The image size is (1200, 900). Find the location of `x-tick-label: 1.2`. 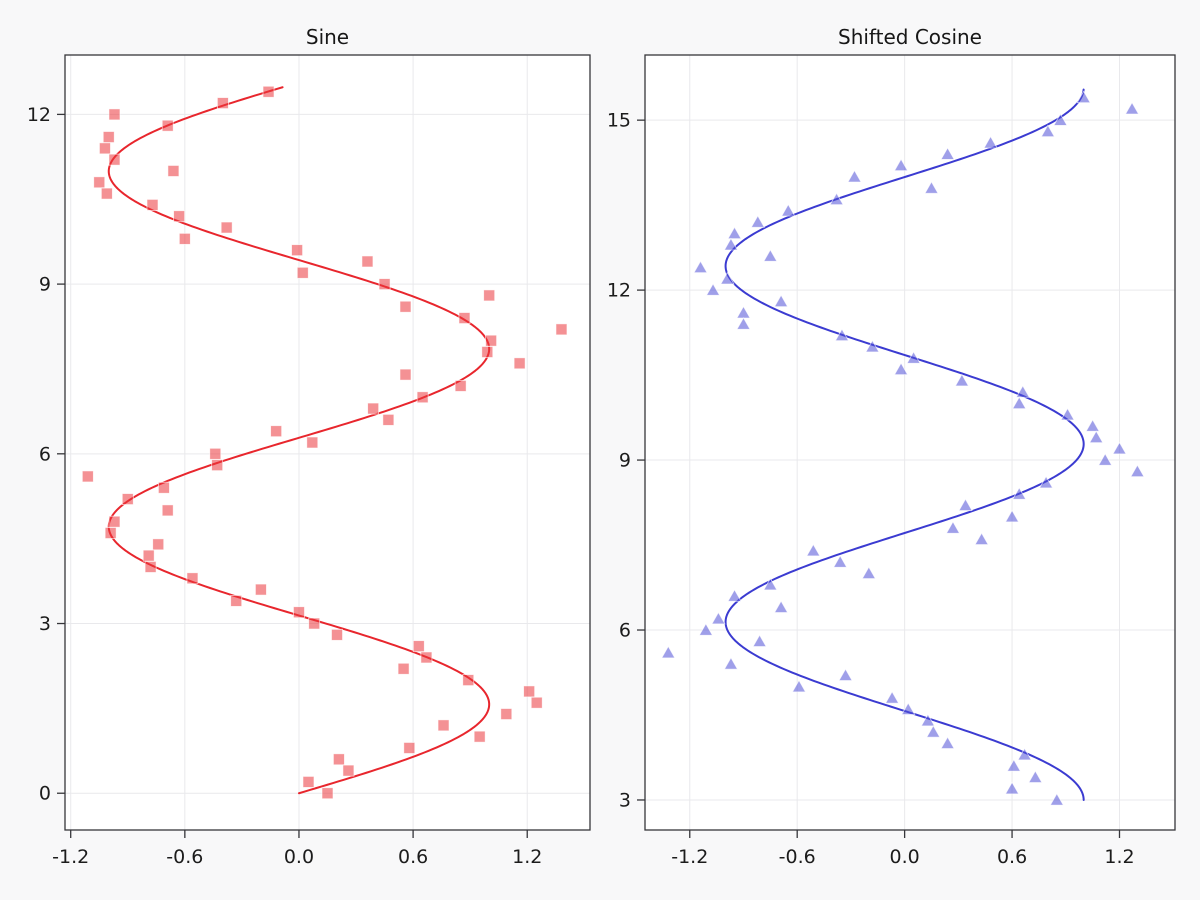

x-tick-label: 1.2 is located at coordinates (527, 857).